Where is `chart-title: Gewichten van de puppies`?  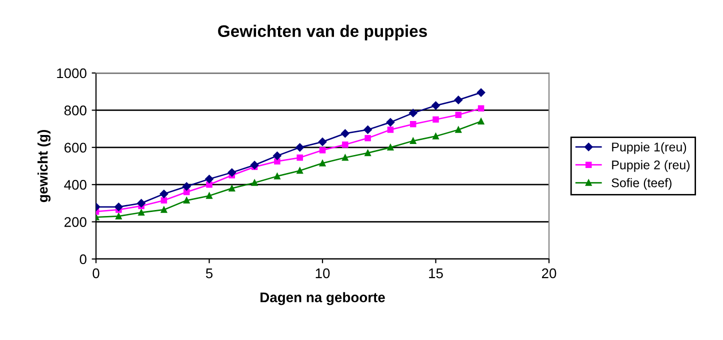 chart-title: Gewichten van de puppies is located at coordinates (322, 32).